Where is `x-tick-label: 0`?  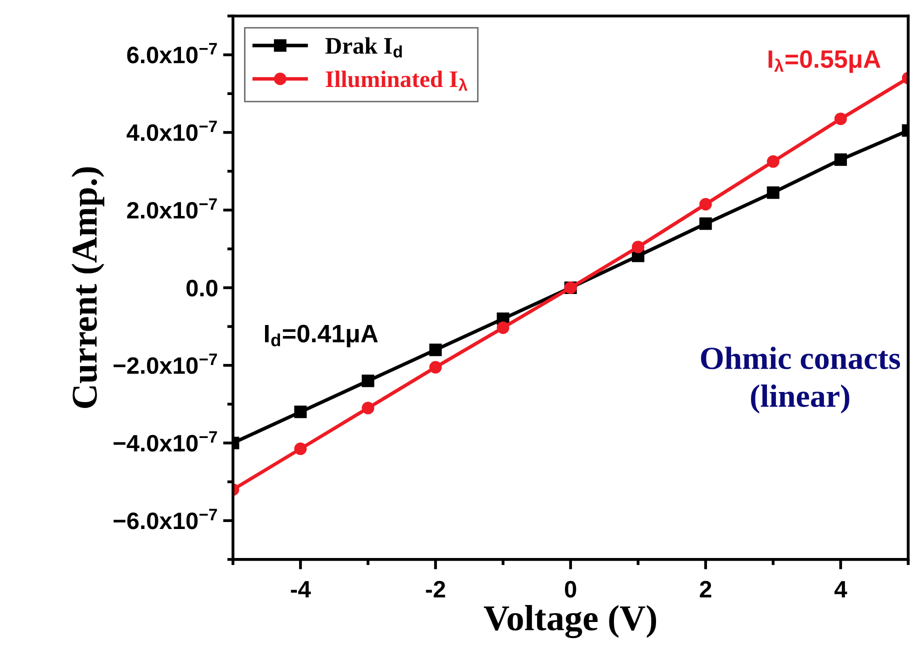
x-tick-label: 0 is located at coordinates (570, 589).